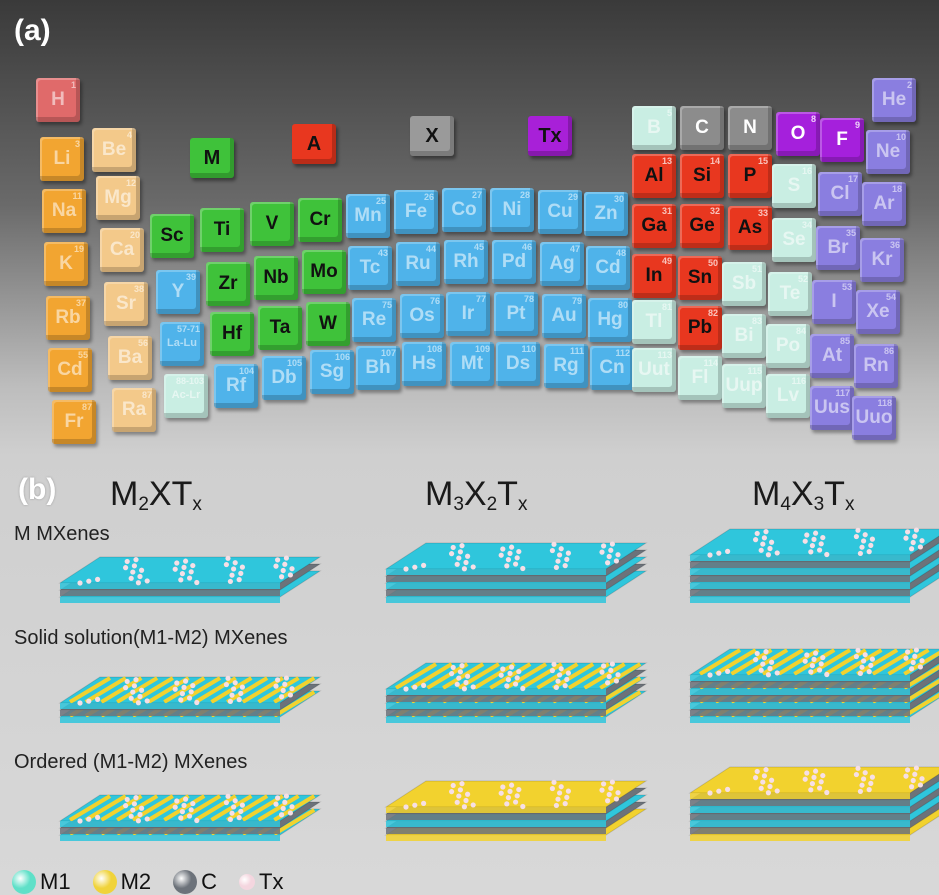  I want to click on element-cell-y: 39 Y, so click(178, 292).